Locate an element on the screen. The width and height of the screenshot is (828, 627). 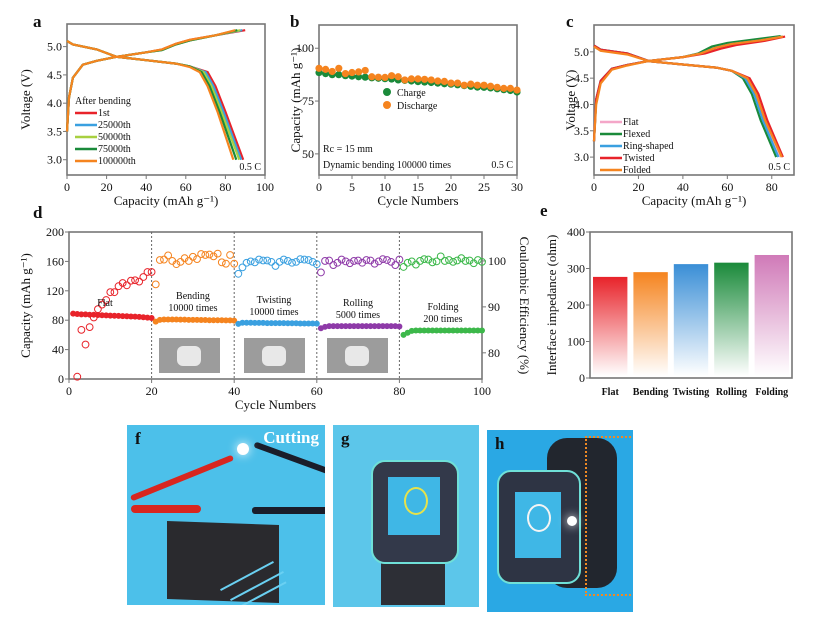
y-tick-label: 100 is located at coordinates (576, 342).